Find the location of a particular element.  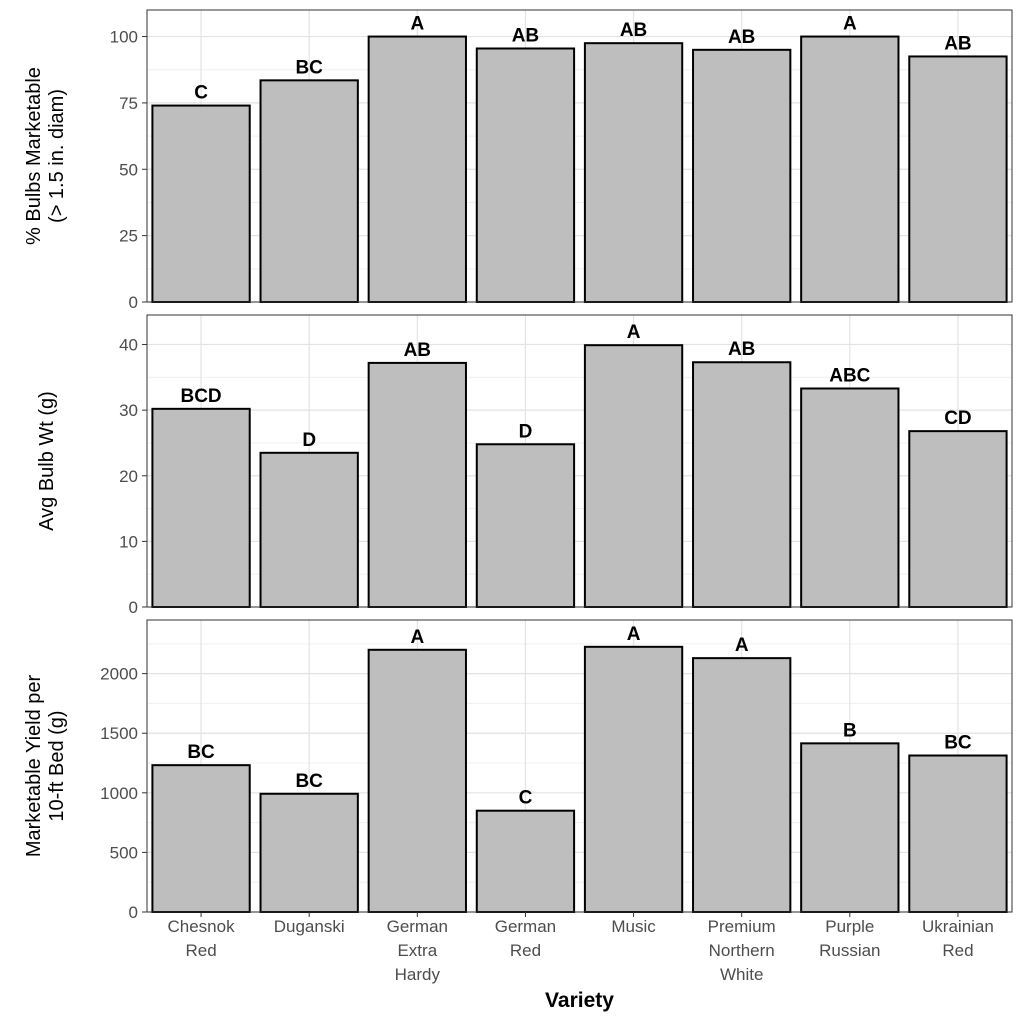

y-tick-label: 1000 is located at coordinates (119, 793).